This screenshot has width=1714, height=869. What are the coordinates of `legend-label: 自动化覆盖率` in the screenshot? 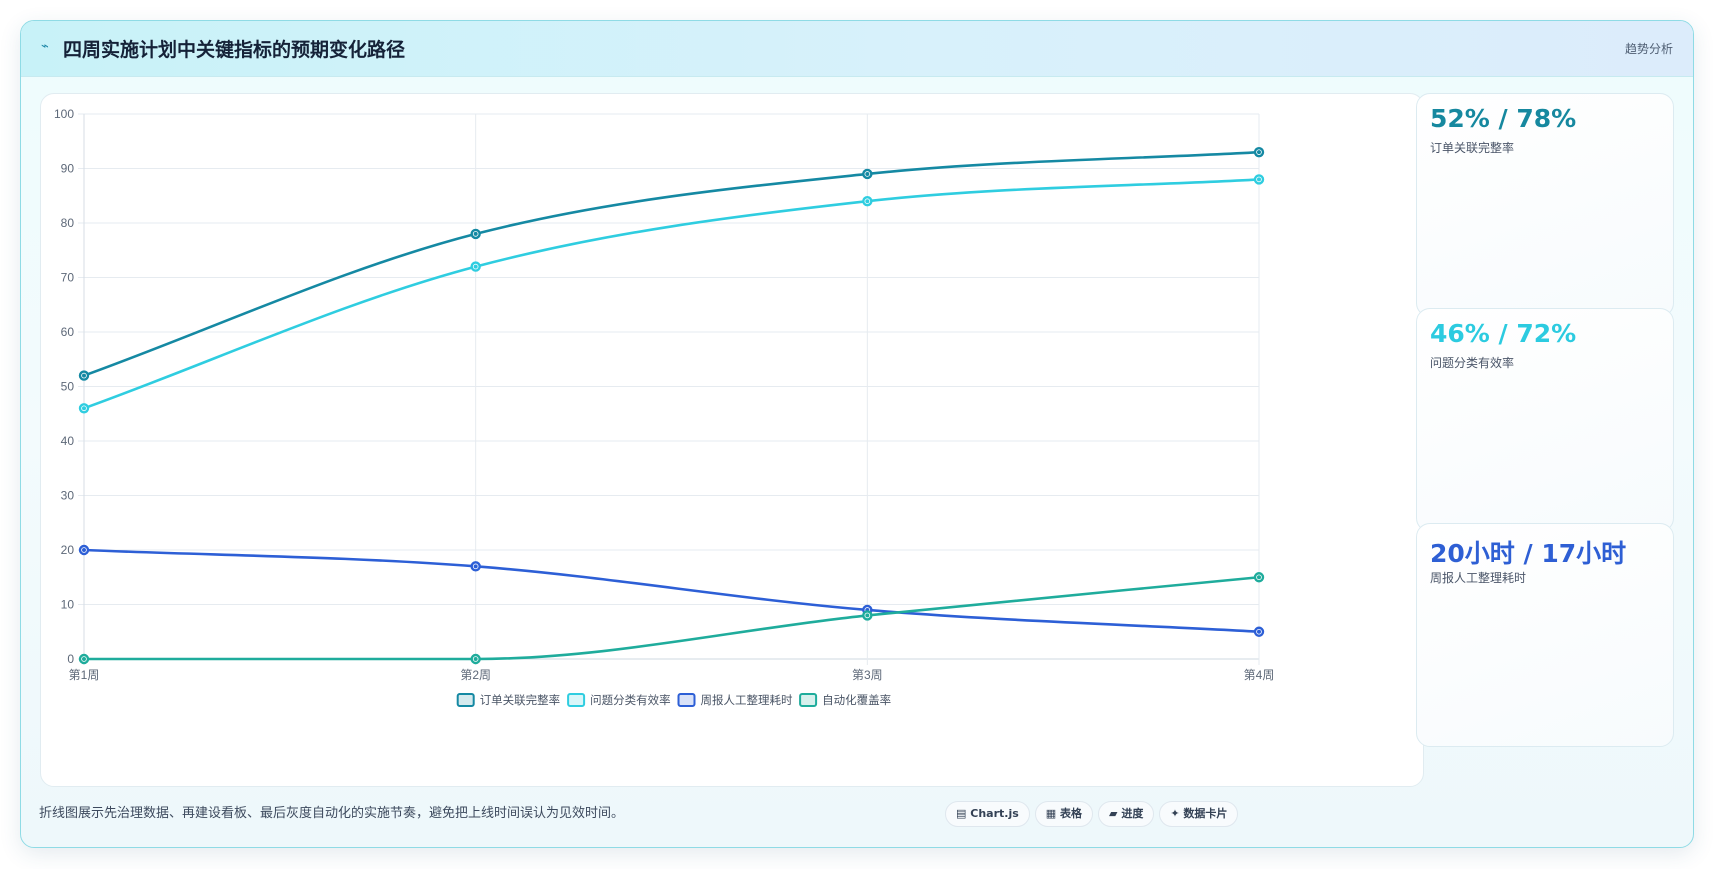 It's located at (856, 700).